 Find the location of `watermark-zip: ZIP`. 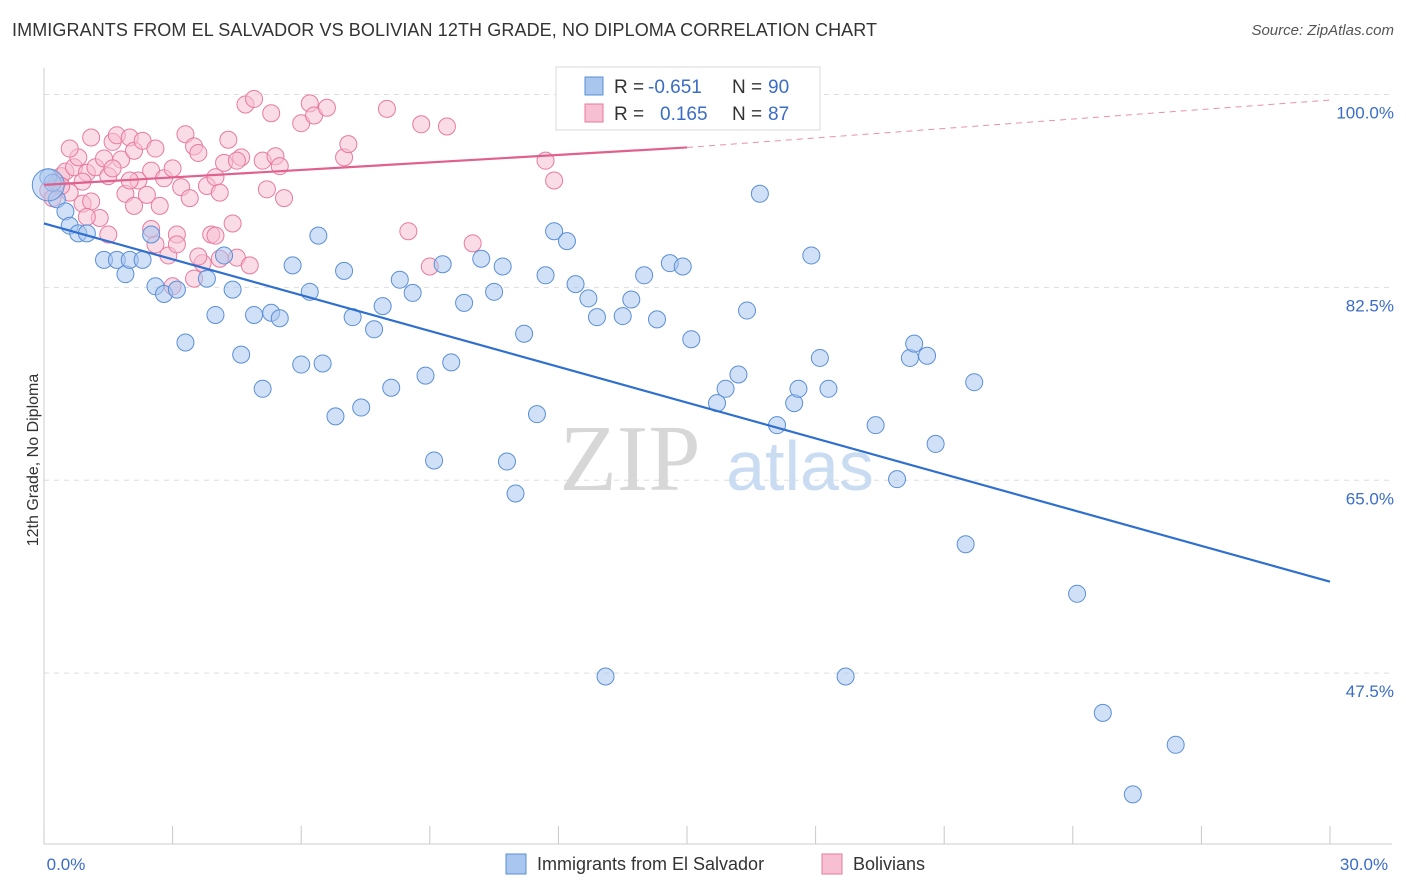

watermark-zip: ZIP is located at coordinates (630, 459).